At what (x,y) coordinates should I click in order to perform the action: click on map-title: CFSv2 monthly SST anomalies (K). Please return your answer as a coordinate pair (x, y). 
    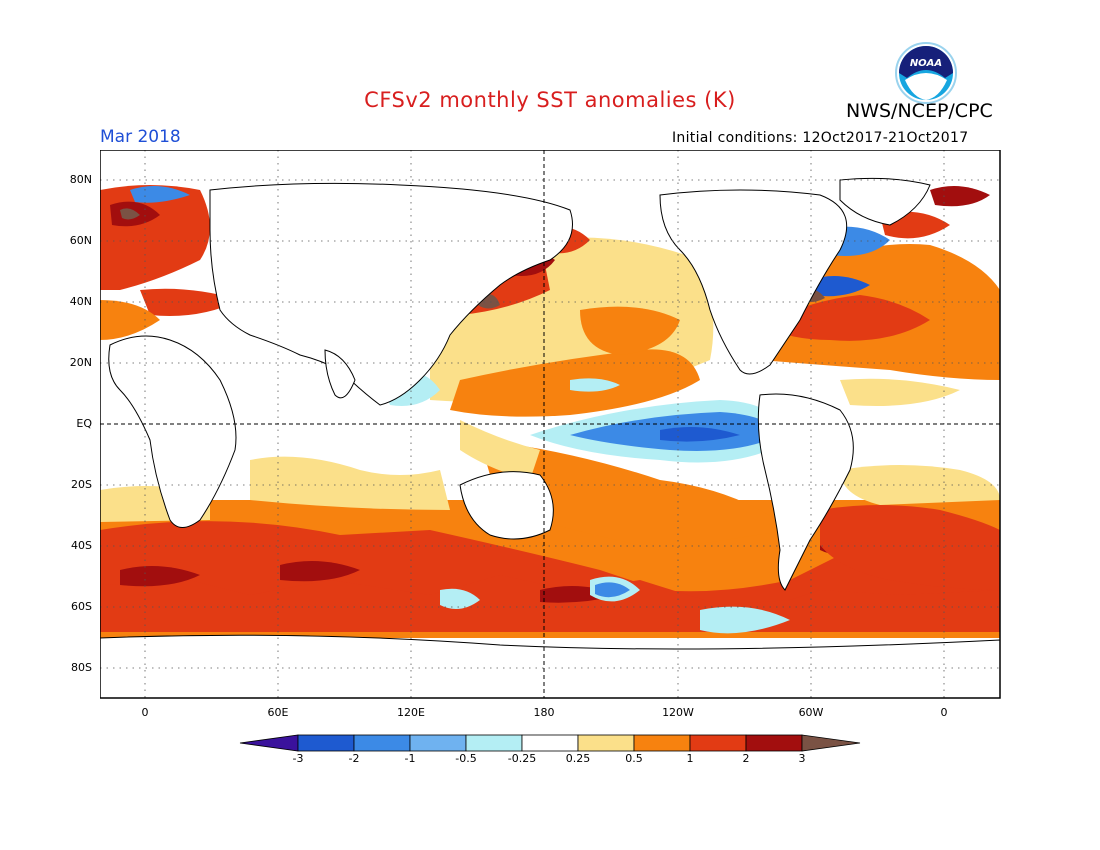
    Looking at the image, I should click on (550, 100).